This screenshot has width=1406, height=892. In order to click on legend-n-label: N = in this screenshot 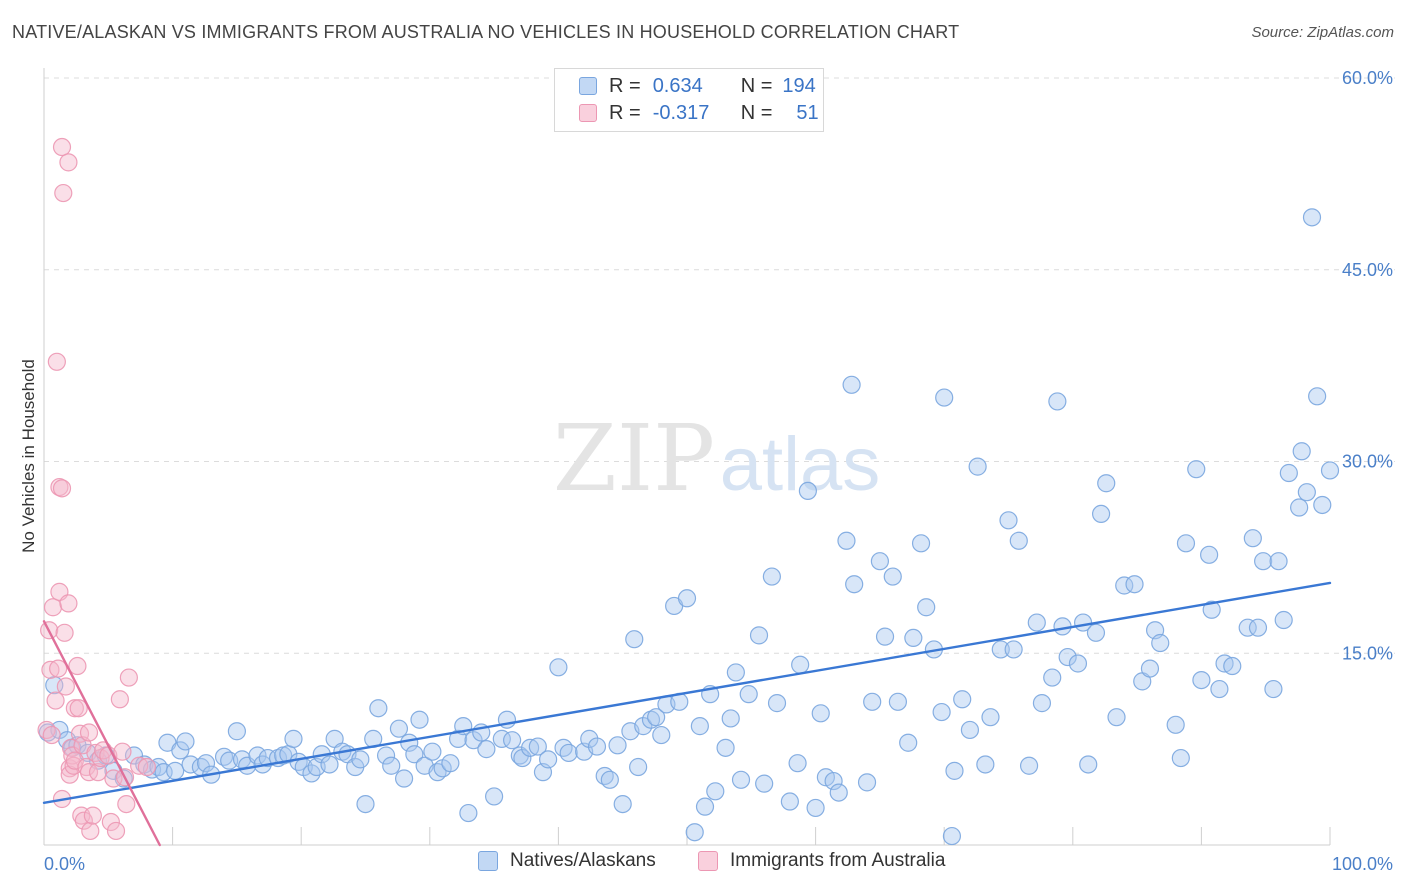, I will do `click(756, 112)`.